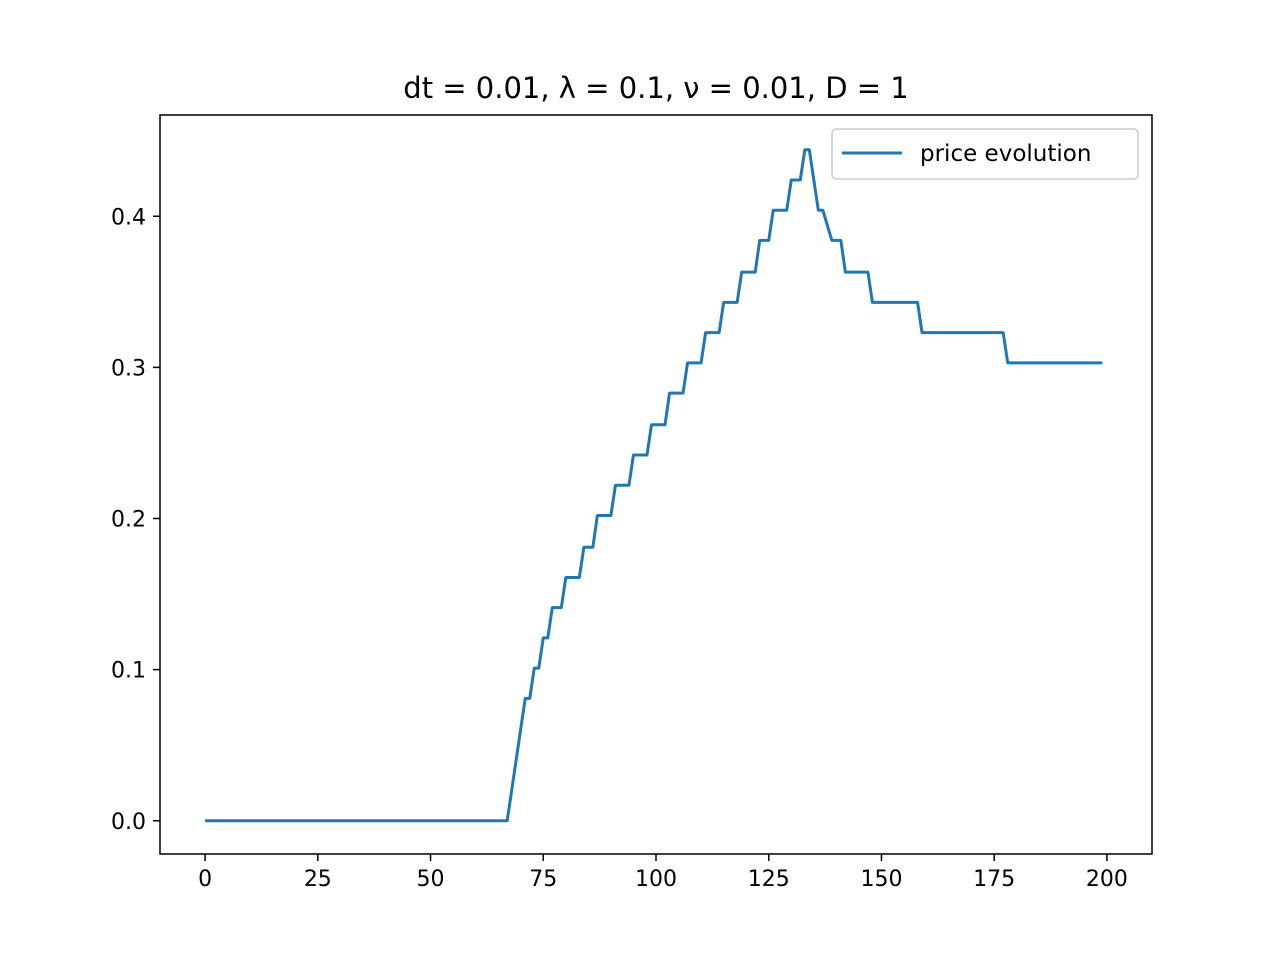 This screenshot has height=960, width=1280. What do you see at coordinates (655, 88) in the screenshot?
I see `chart-title: dt = 0.01, λ = 0.1, ν = 0.01, D = 1` at bounding box center [655, 88].